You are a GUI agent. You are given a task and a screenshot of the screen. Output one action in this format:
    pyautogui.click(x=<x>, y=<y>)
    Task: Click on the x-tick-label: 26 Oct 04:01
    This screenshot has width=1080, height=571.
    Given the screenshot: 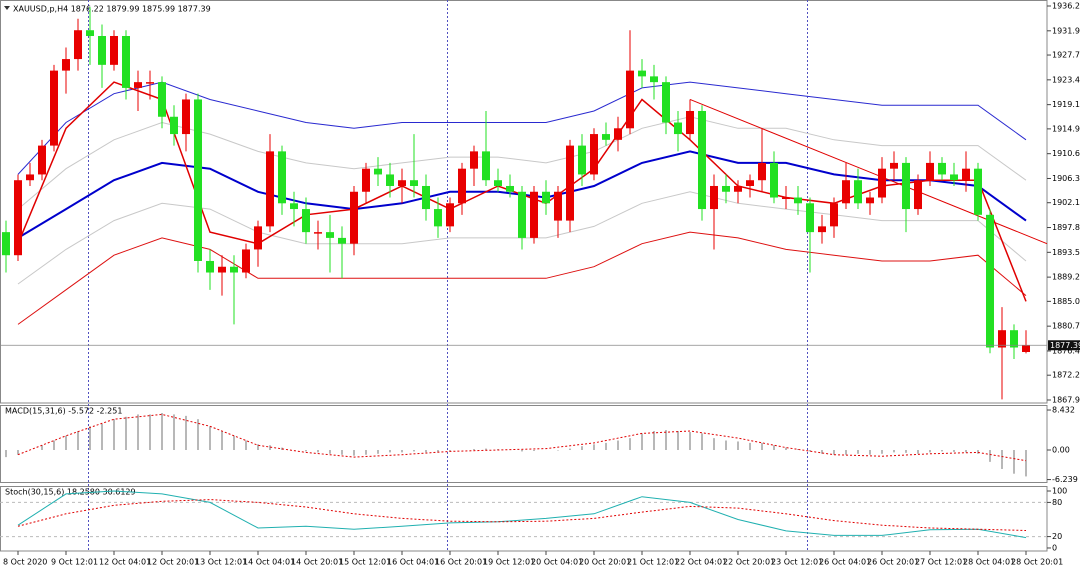 What is the action you would take?
    pyautogui.click(x=845, y=562)
    